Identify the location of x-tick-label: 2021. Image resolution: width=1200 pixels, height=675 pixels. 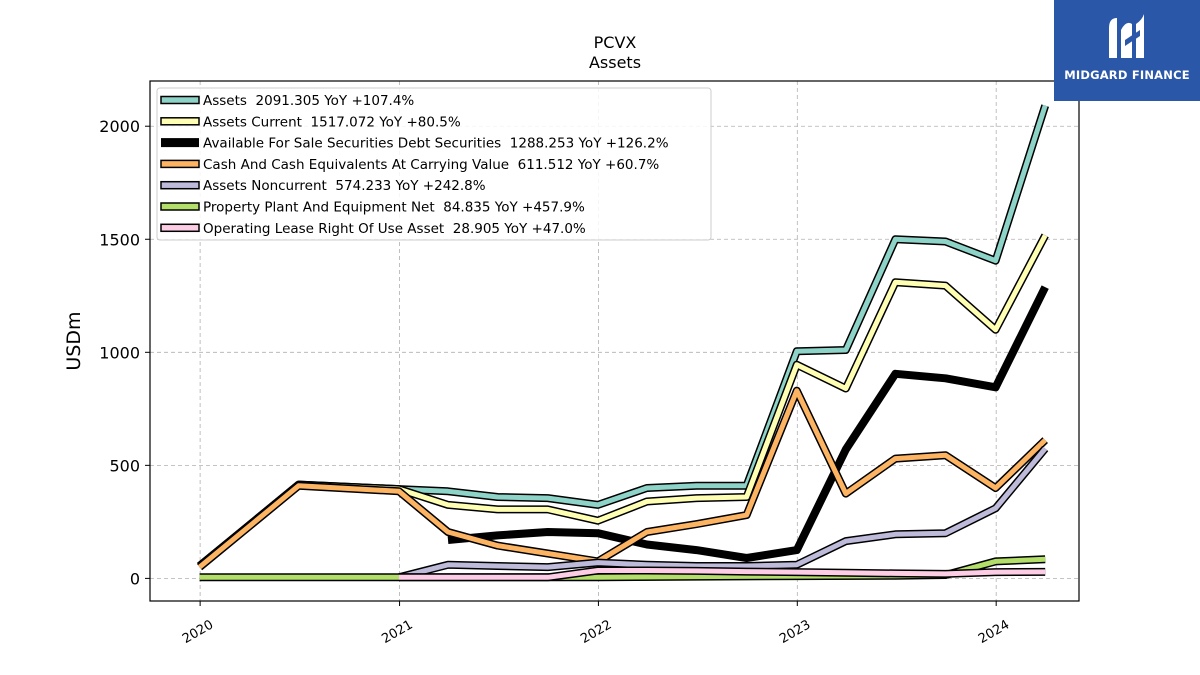
(397, 632).